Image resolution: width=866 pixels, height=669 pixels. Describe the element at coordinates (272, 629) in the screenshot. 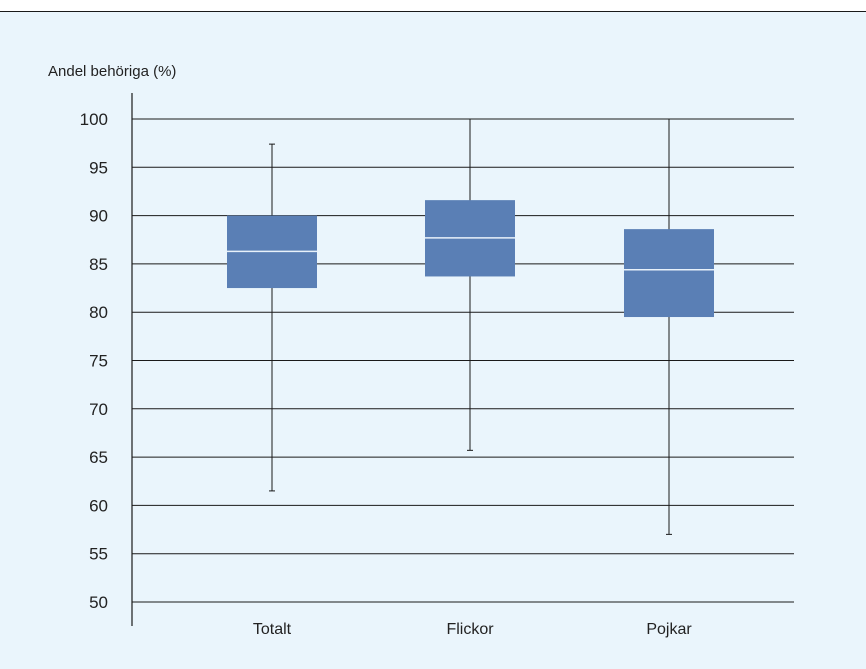

I see `category-label: Totalt` at that location.